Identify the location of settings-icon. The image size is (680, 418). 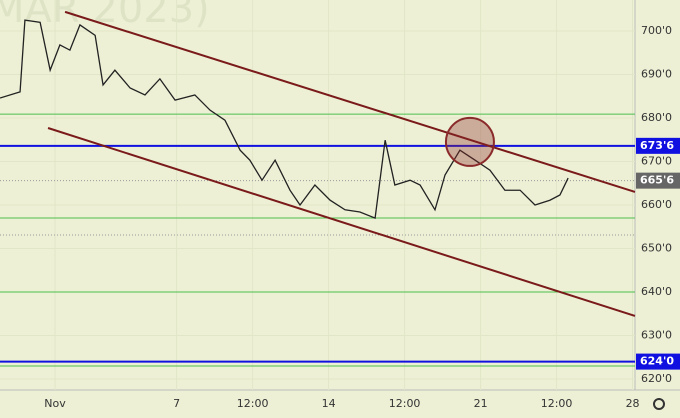
(659, 404).